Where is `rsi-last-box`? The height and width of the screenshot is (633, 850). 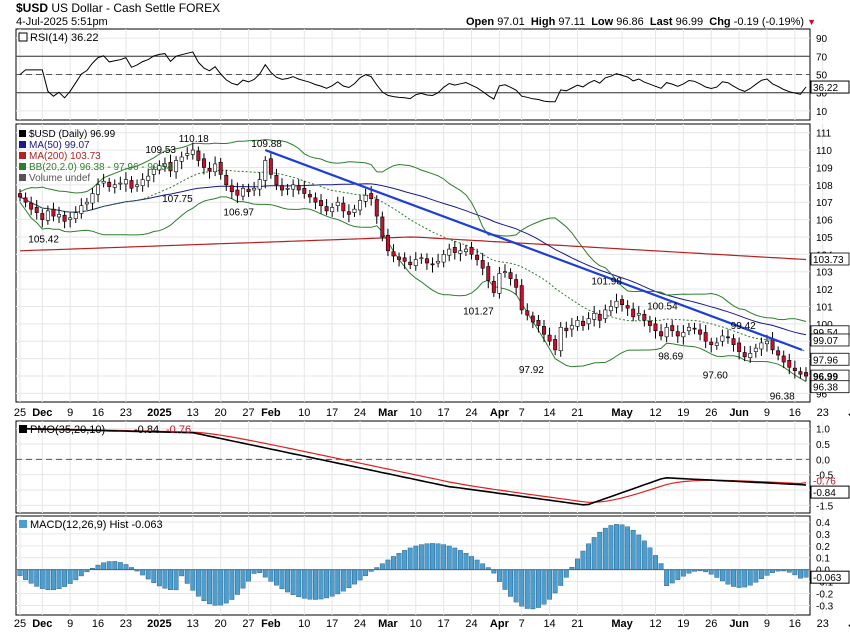 rsi-last-box is located at coordinates (830, 87).